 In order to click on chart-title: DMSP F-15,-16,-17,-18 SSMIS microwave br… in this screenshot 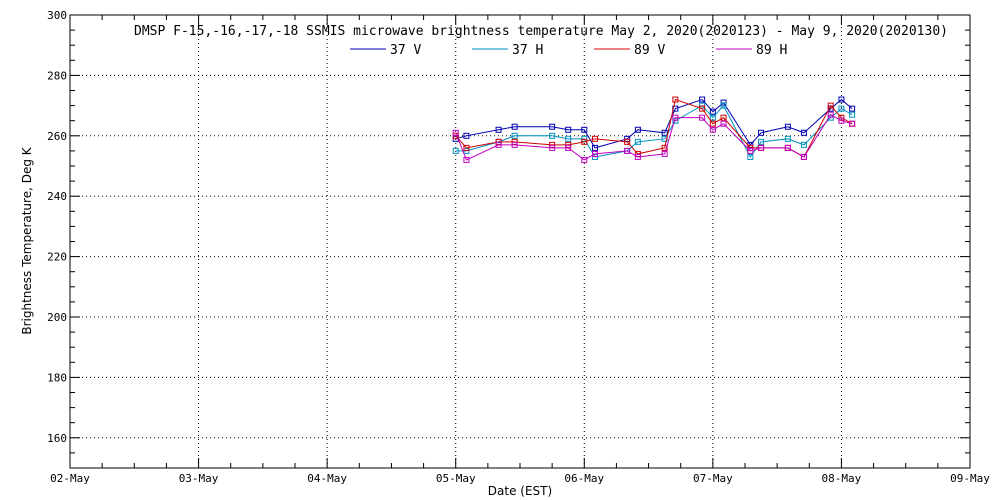, I will do `click(541, 31)`.